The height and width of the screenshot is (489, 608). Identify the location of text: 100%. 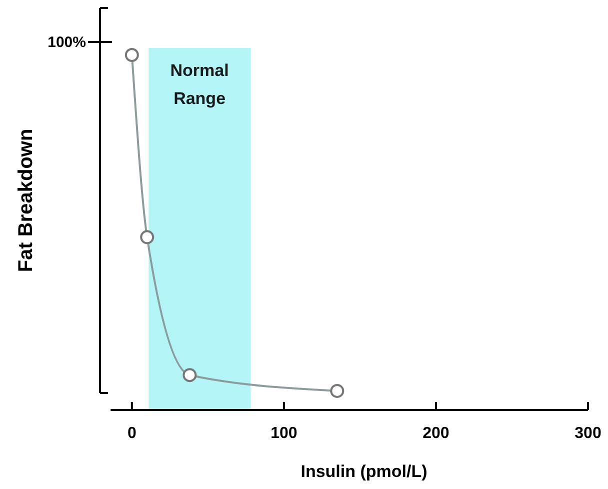
(67, 42).